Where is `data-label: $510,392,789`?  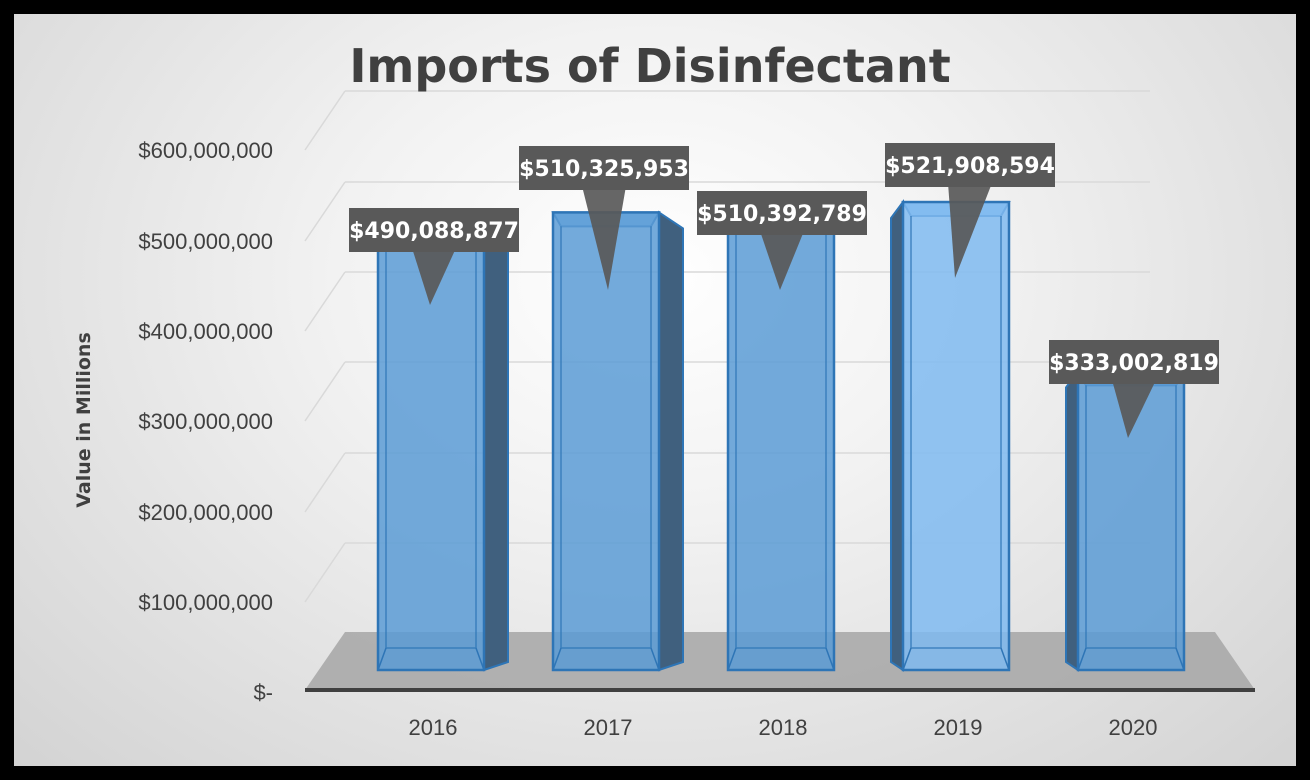
data-label: $510,392,789 is located at coordinates (782, 214).